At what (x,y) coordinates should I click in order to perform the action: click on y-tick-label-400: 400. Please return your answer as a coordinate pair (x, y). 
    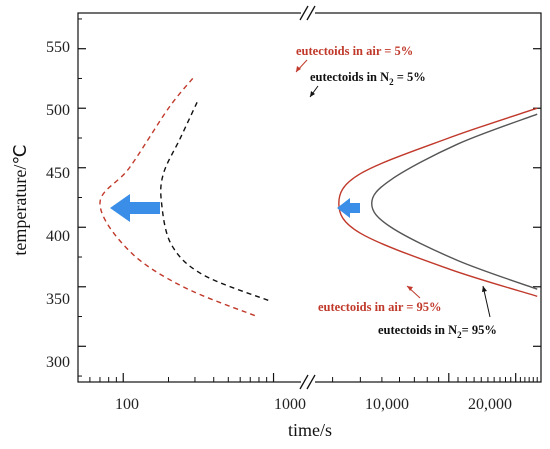
    Looking at the image, I should click on (58, 236).